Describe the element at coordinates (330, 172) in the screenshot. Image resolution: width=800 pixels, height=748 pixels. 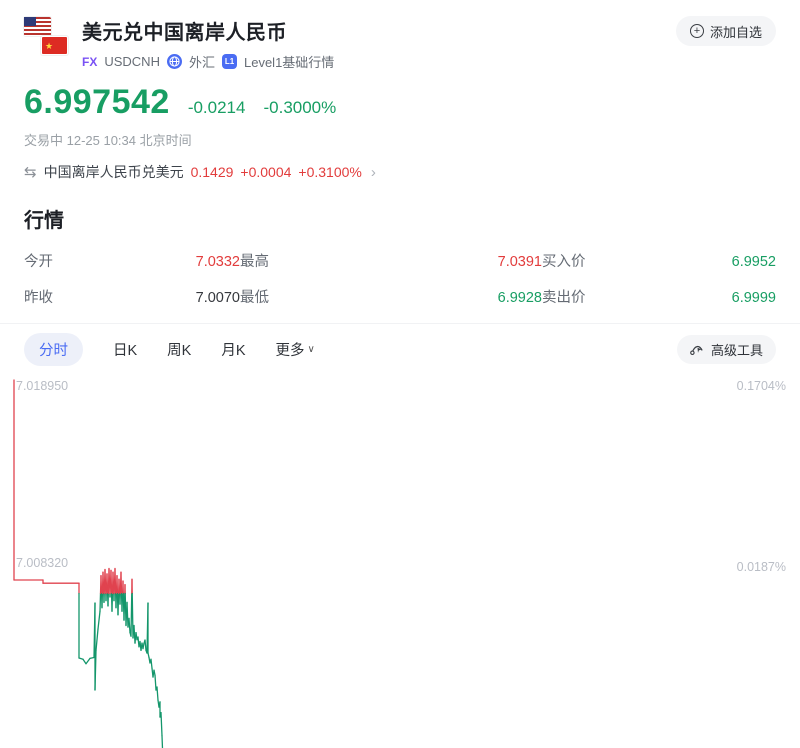
I see `inverse-pair-change-percent: +0.3100%` at that location.